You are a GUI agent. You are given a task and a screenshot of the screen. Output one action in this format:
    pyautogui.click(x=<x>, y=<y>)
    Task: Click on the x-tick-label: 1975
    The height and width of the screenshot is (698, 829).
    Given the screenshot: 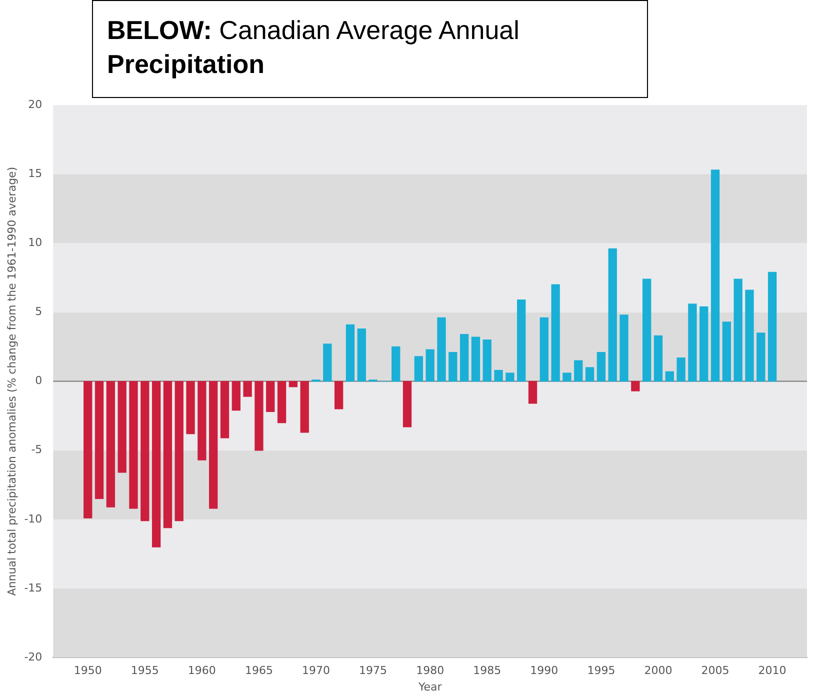 What is the action you would take?
    pyautogui.click(x=373, y=671)
    